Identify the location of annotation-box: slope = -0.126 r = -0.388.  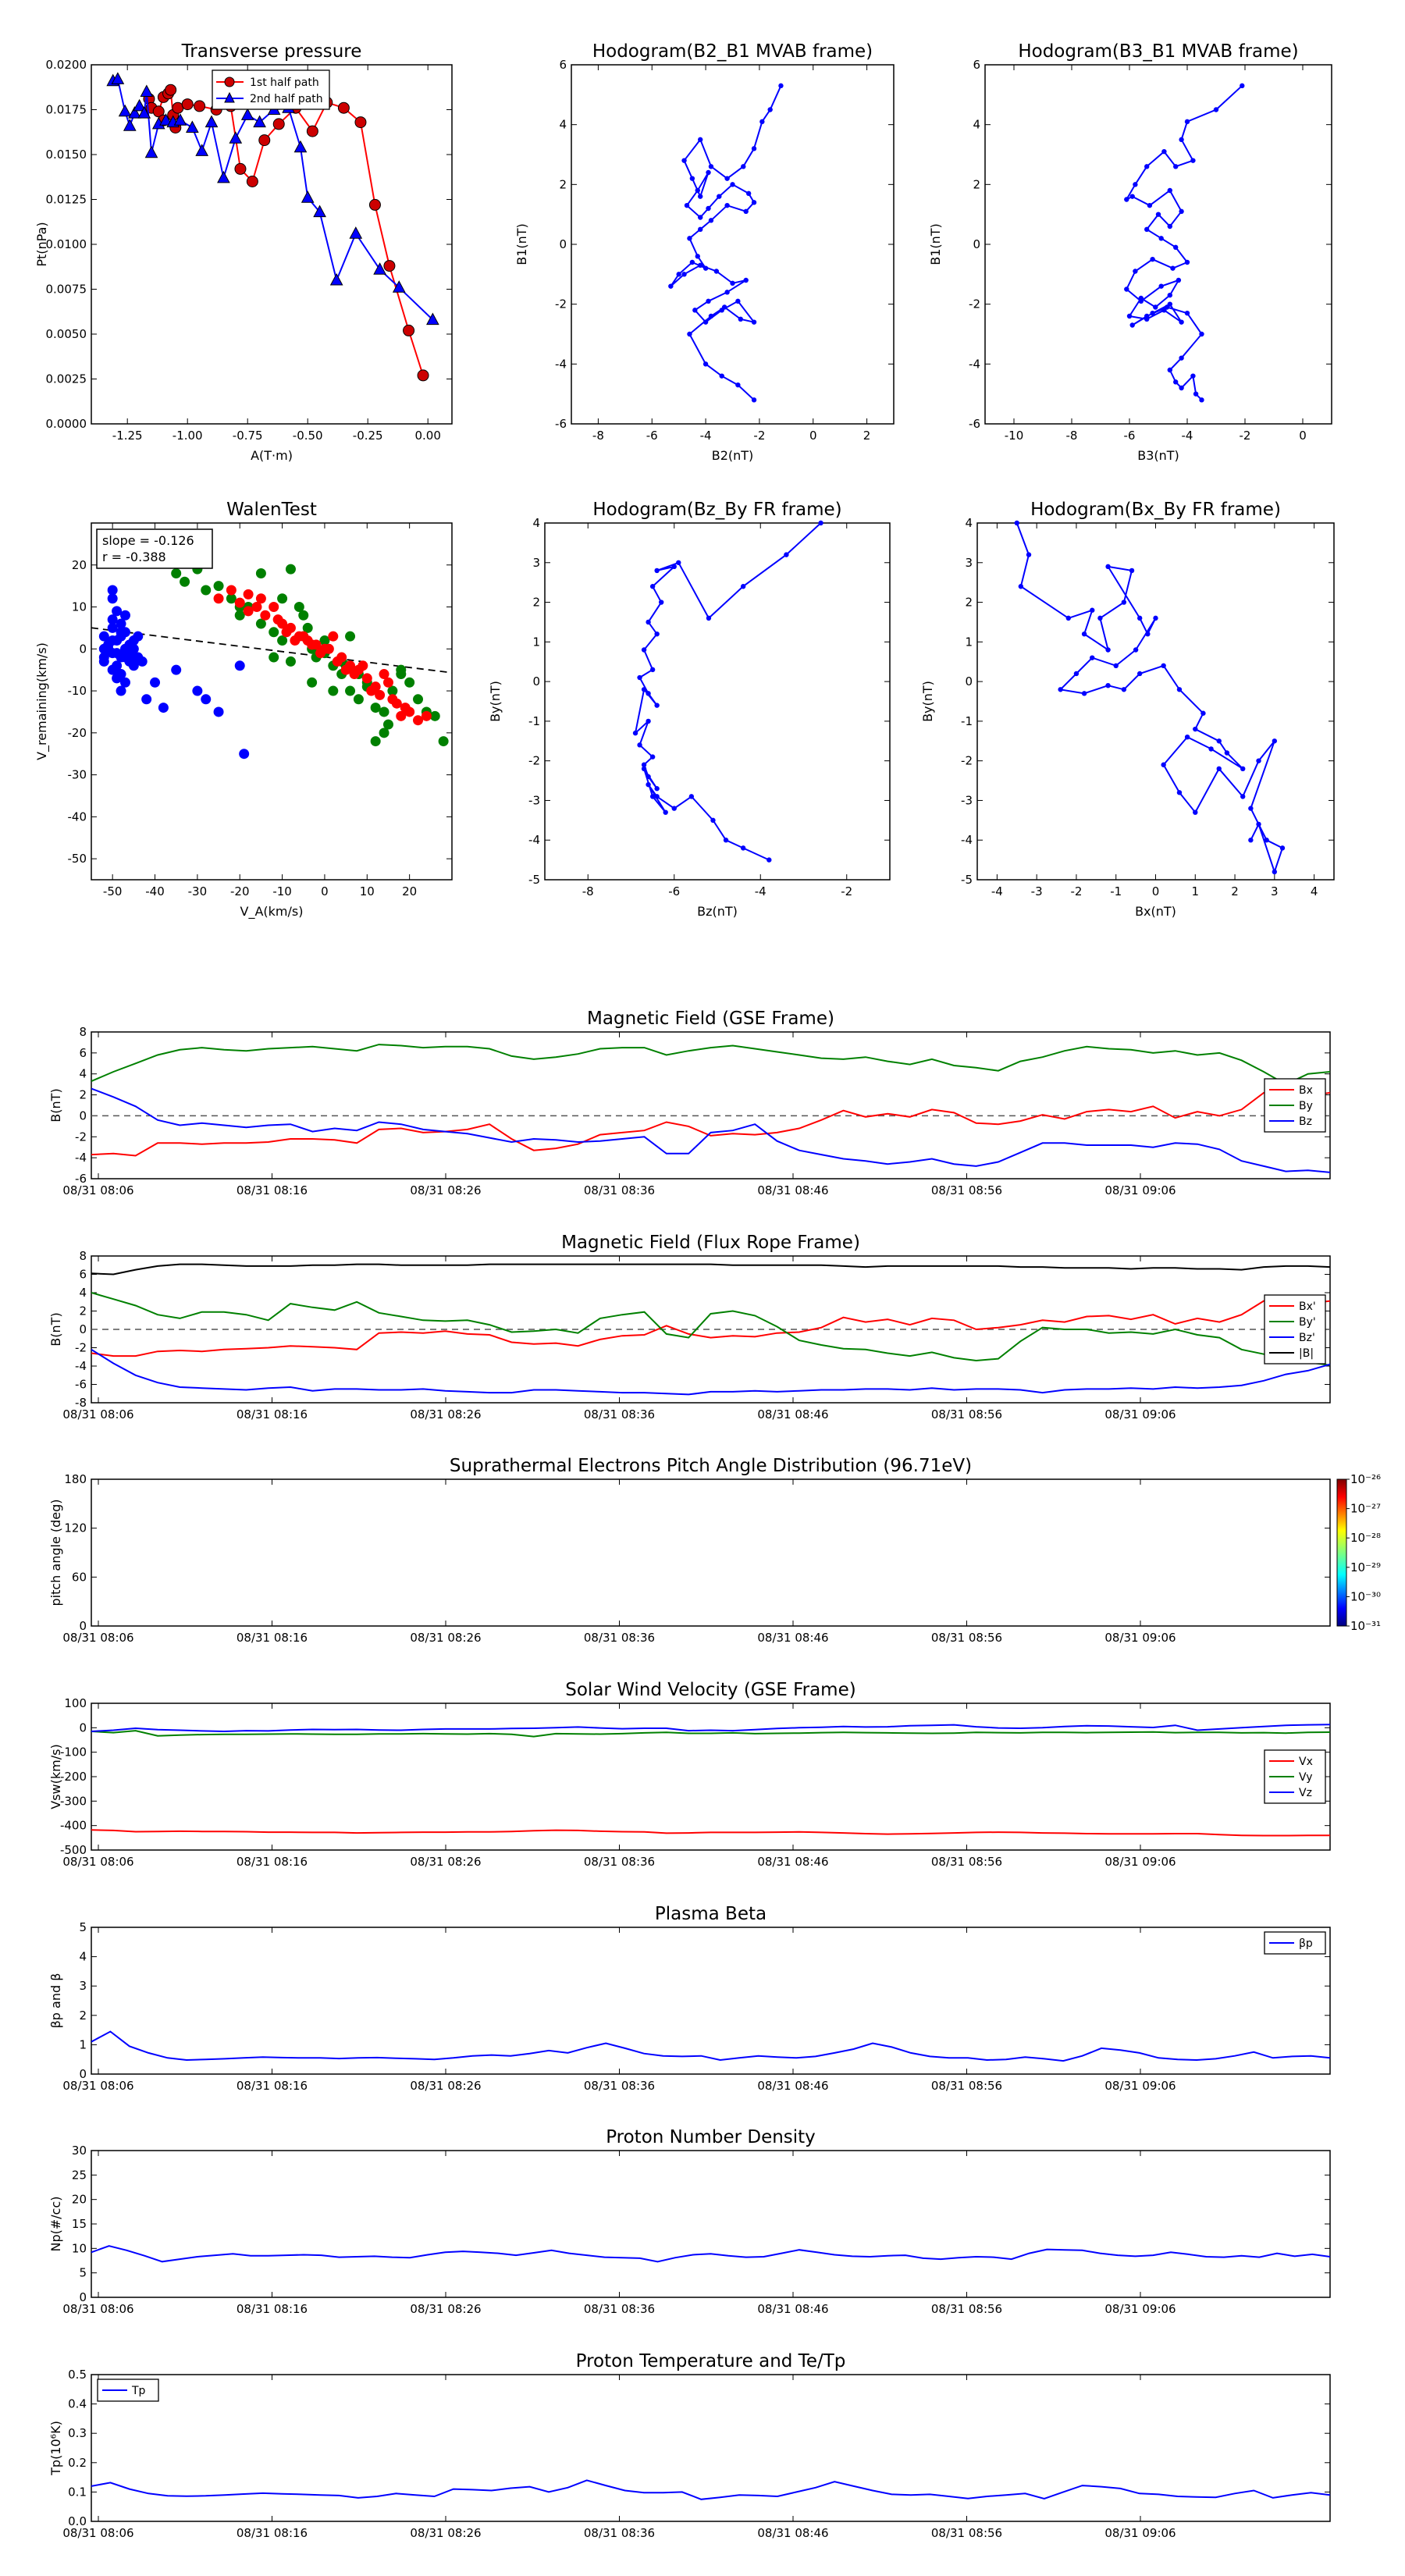
(154, 548).